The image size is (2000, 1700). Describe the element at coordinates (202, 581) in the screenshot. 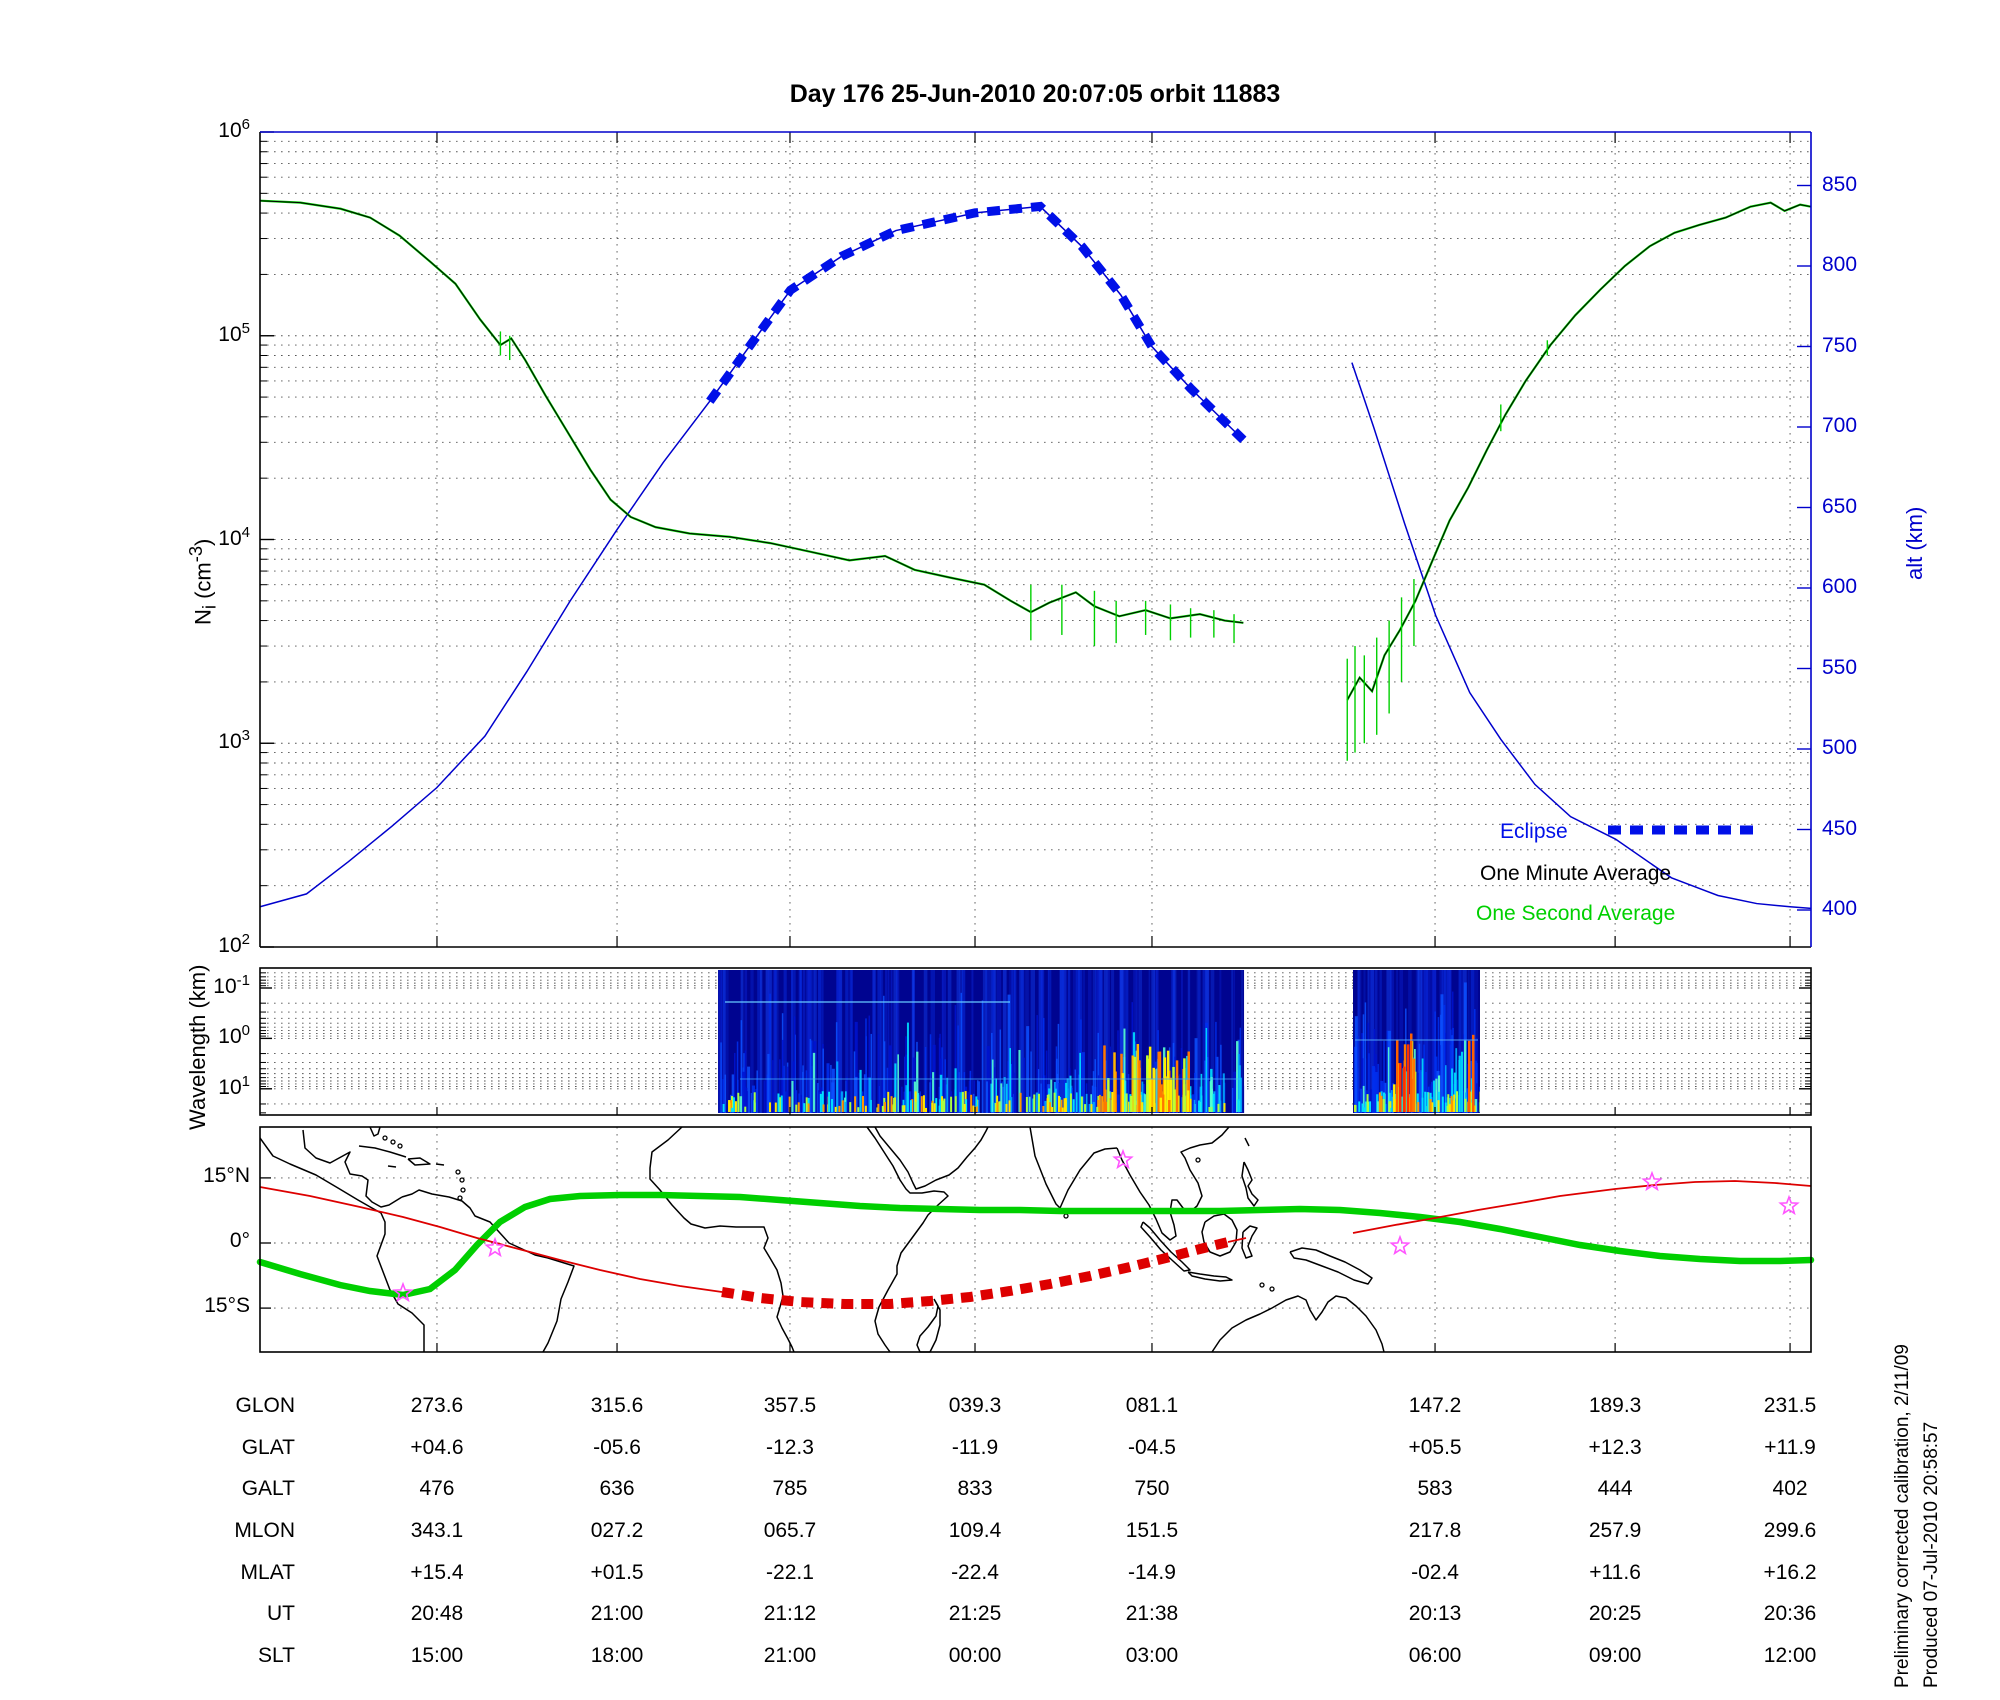

I see `ni-axis-title: Ni (cm-3)` at that location.